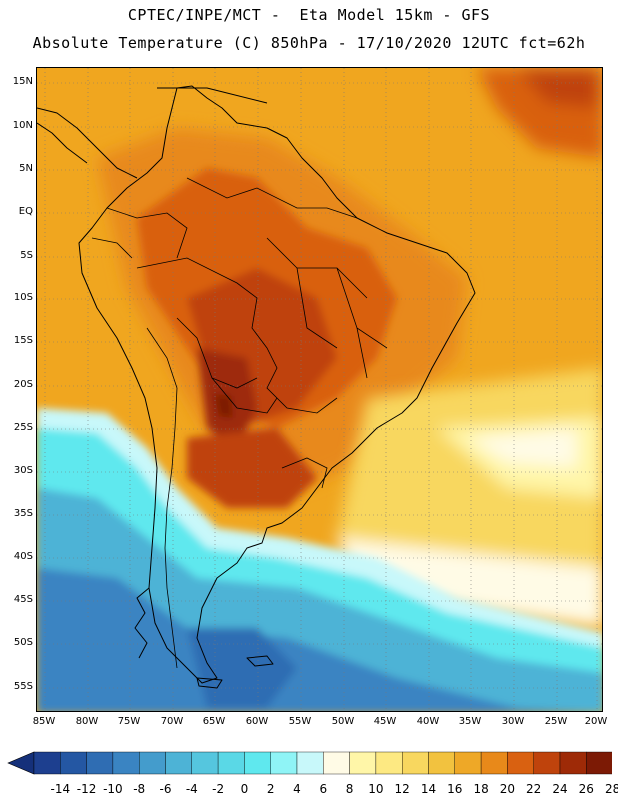 The width and height of the screenshot is (618, 800). I want to click on latitude-label: 50S, so click(23, 642).